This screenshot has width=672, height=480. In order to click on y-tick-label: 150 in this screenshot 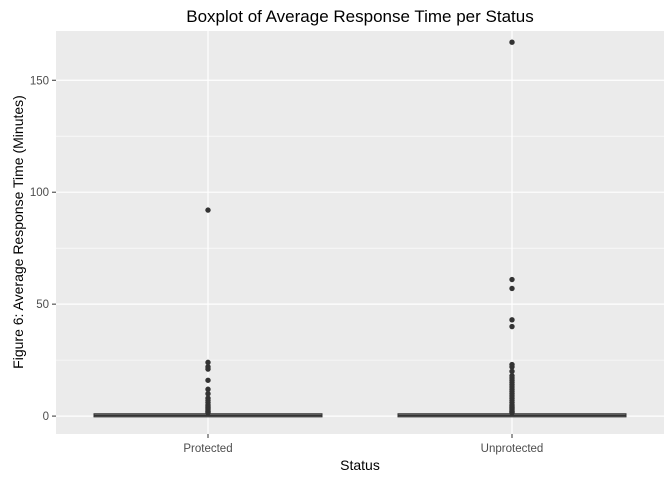, I will do `click(39, 81)`.